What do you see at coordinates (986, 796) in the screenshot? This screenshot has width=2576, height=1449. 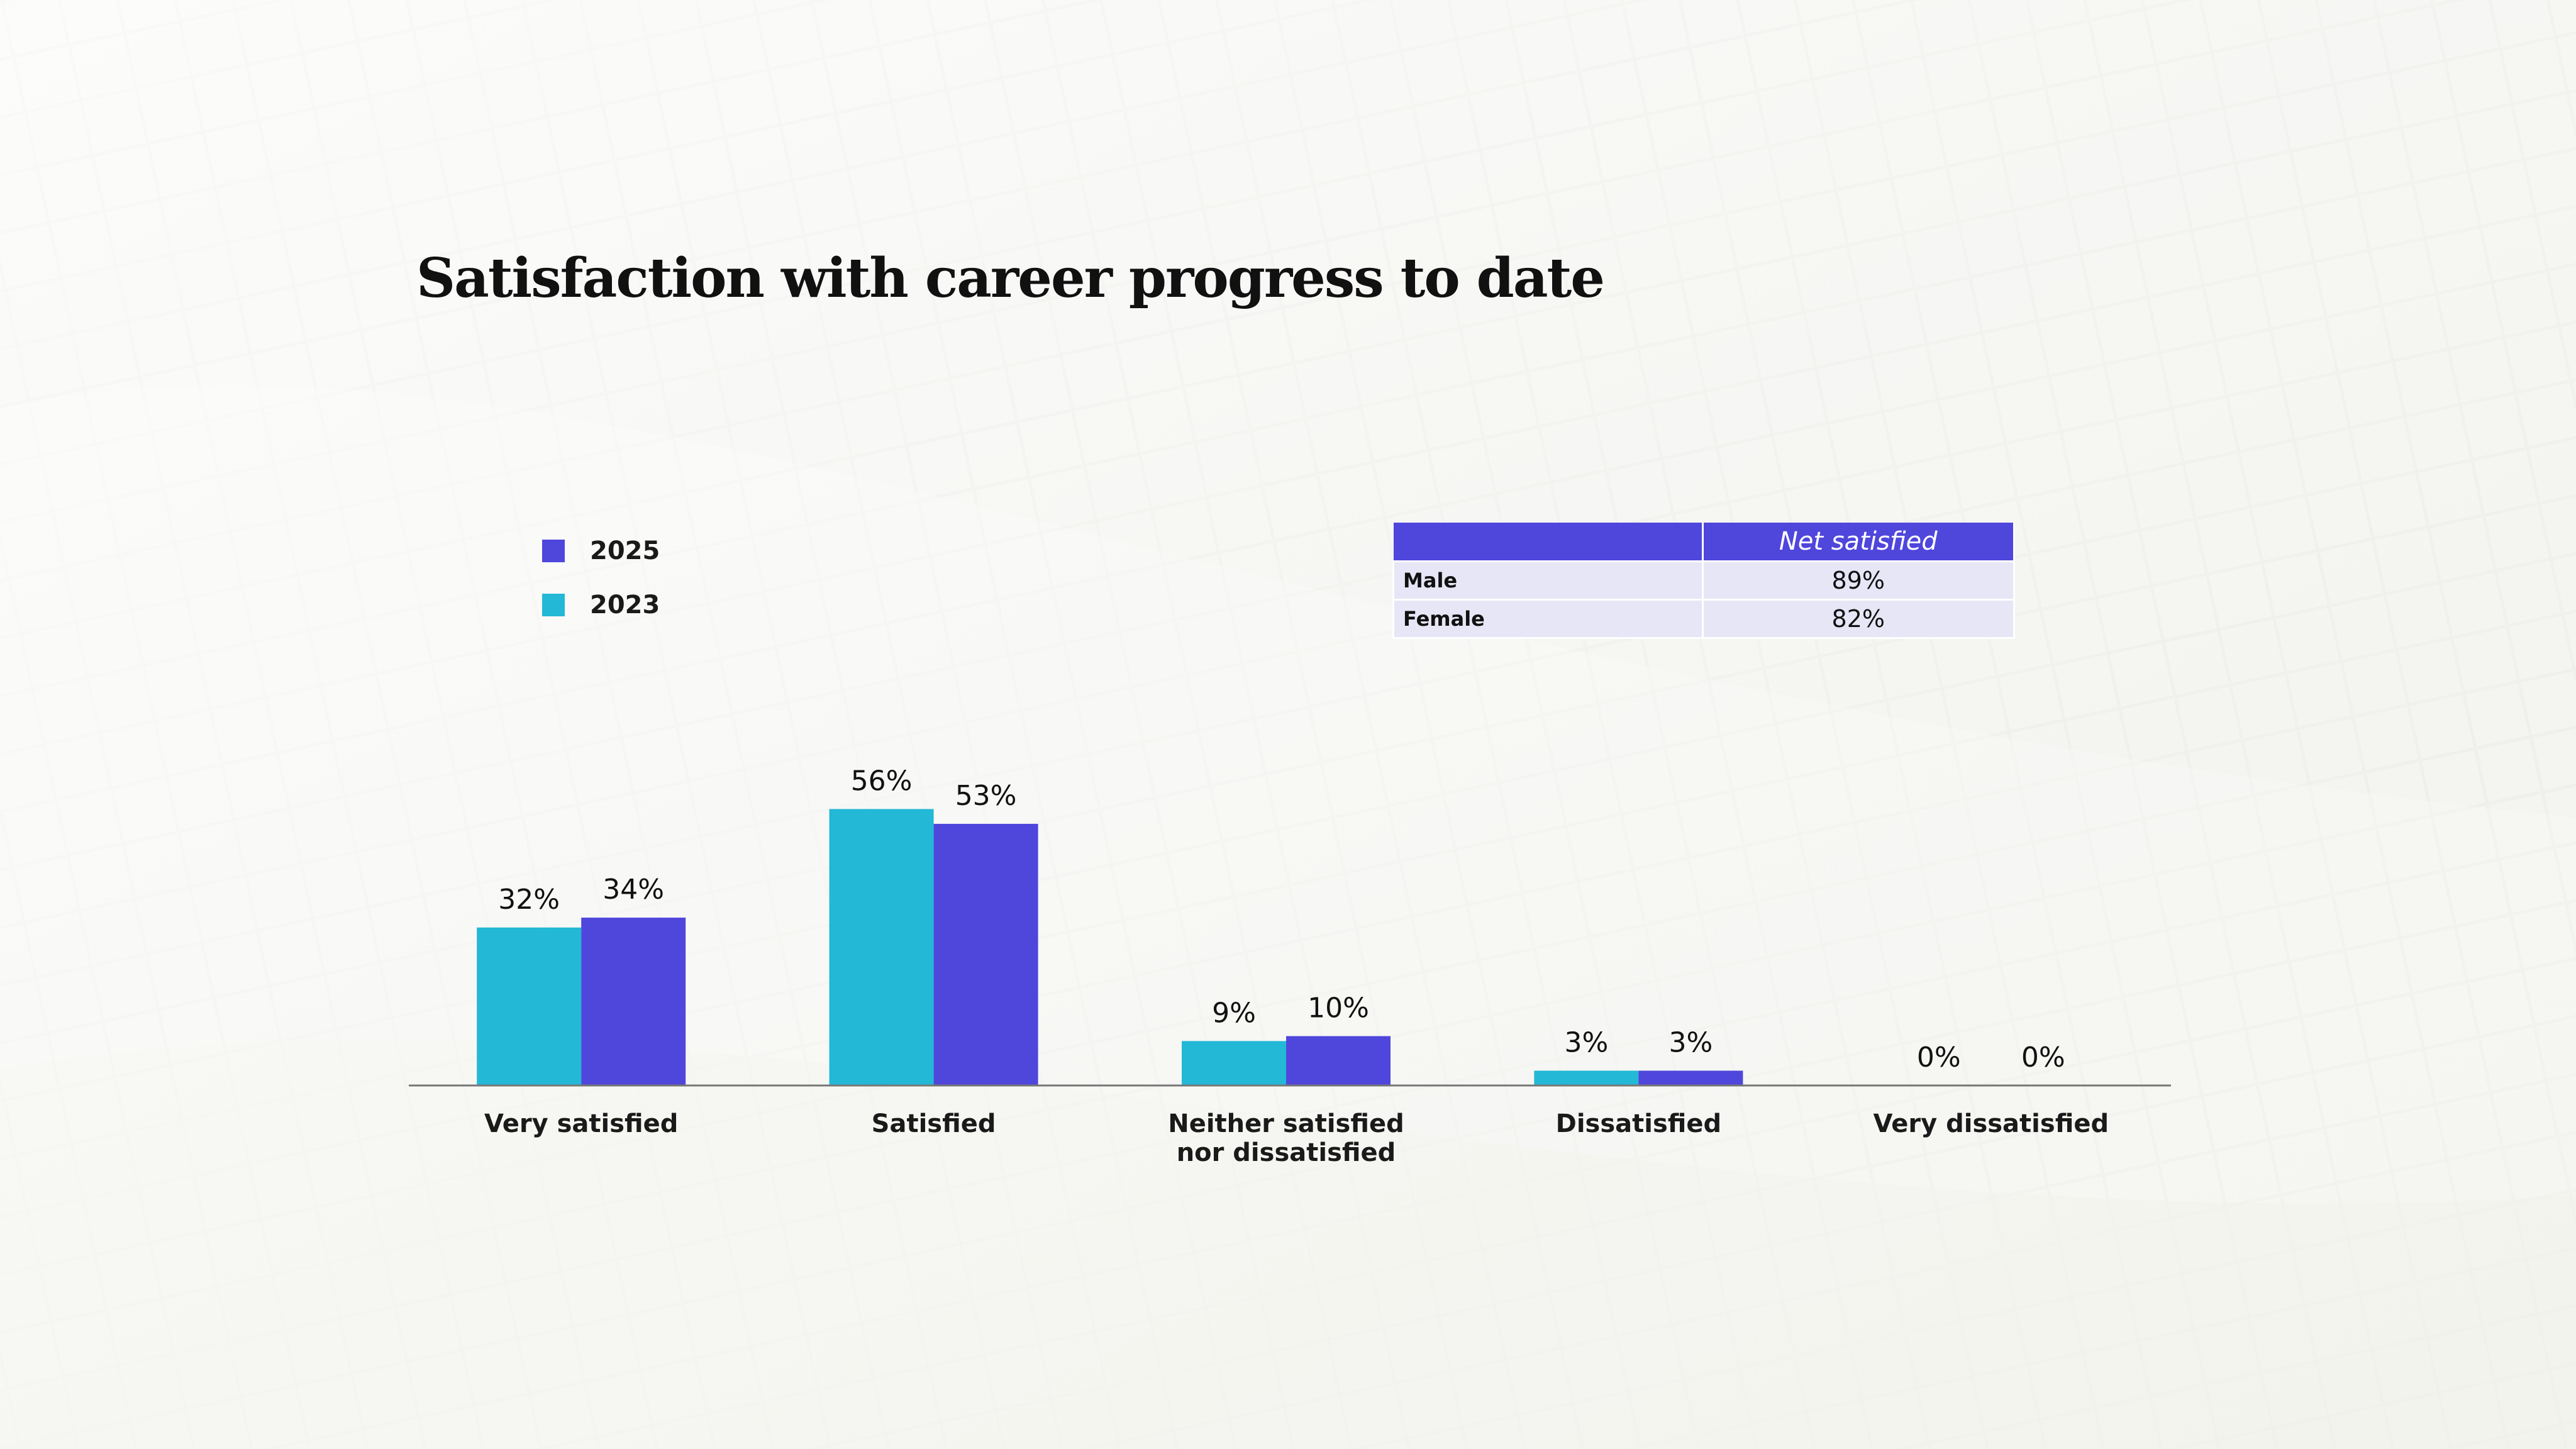 I see `data-label-2025-1: 53%` at bounding box center [986, 796].